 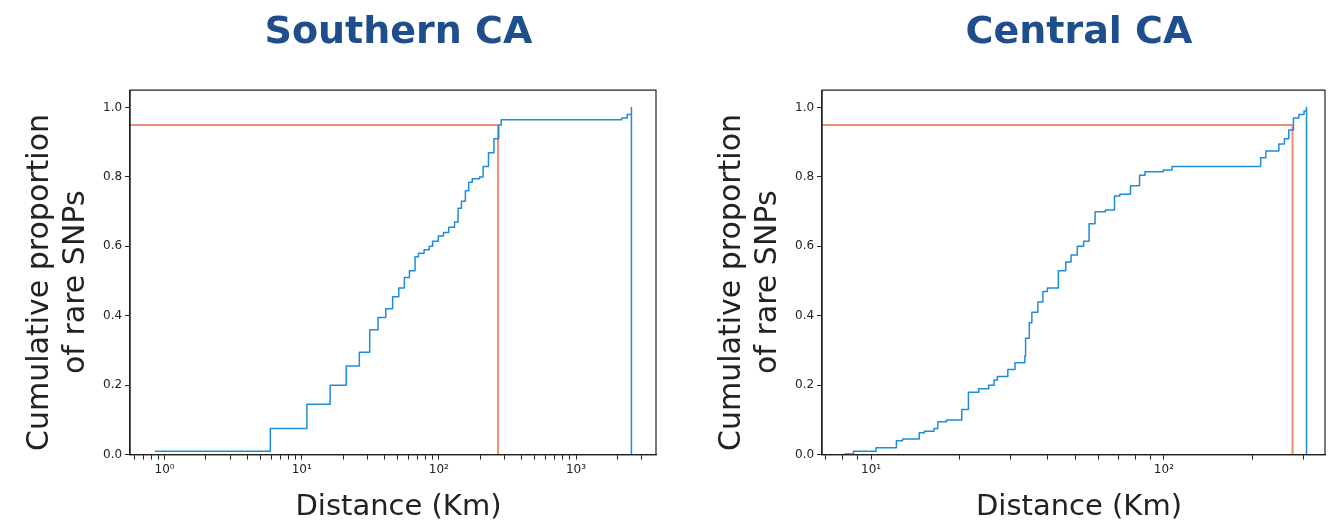 What do you see at coordinates (1079, 30) in the screenshot?
I see `chart-title: Central CA` at bounding box center [1079, 30].